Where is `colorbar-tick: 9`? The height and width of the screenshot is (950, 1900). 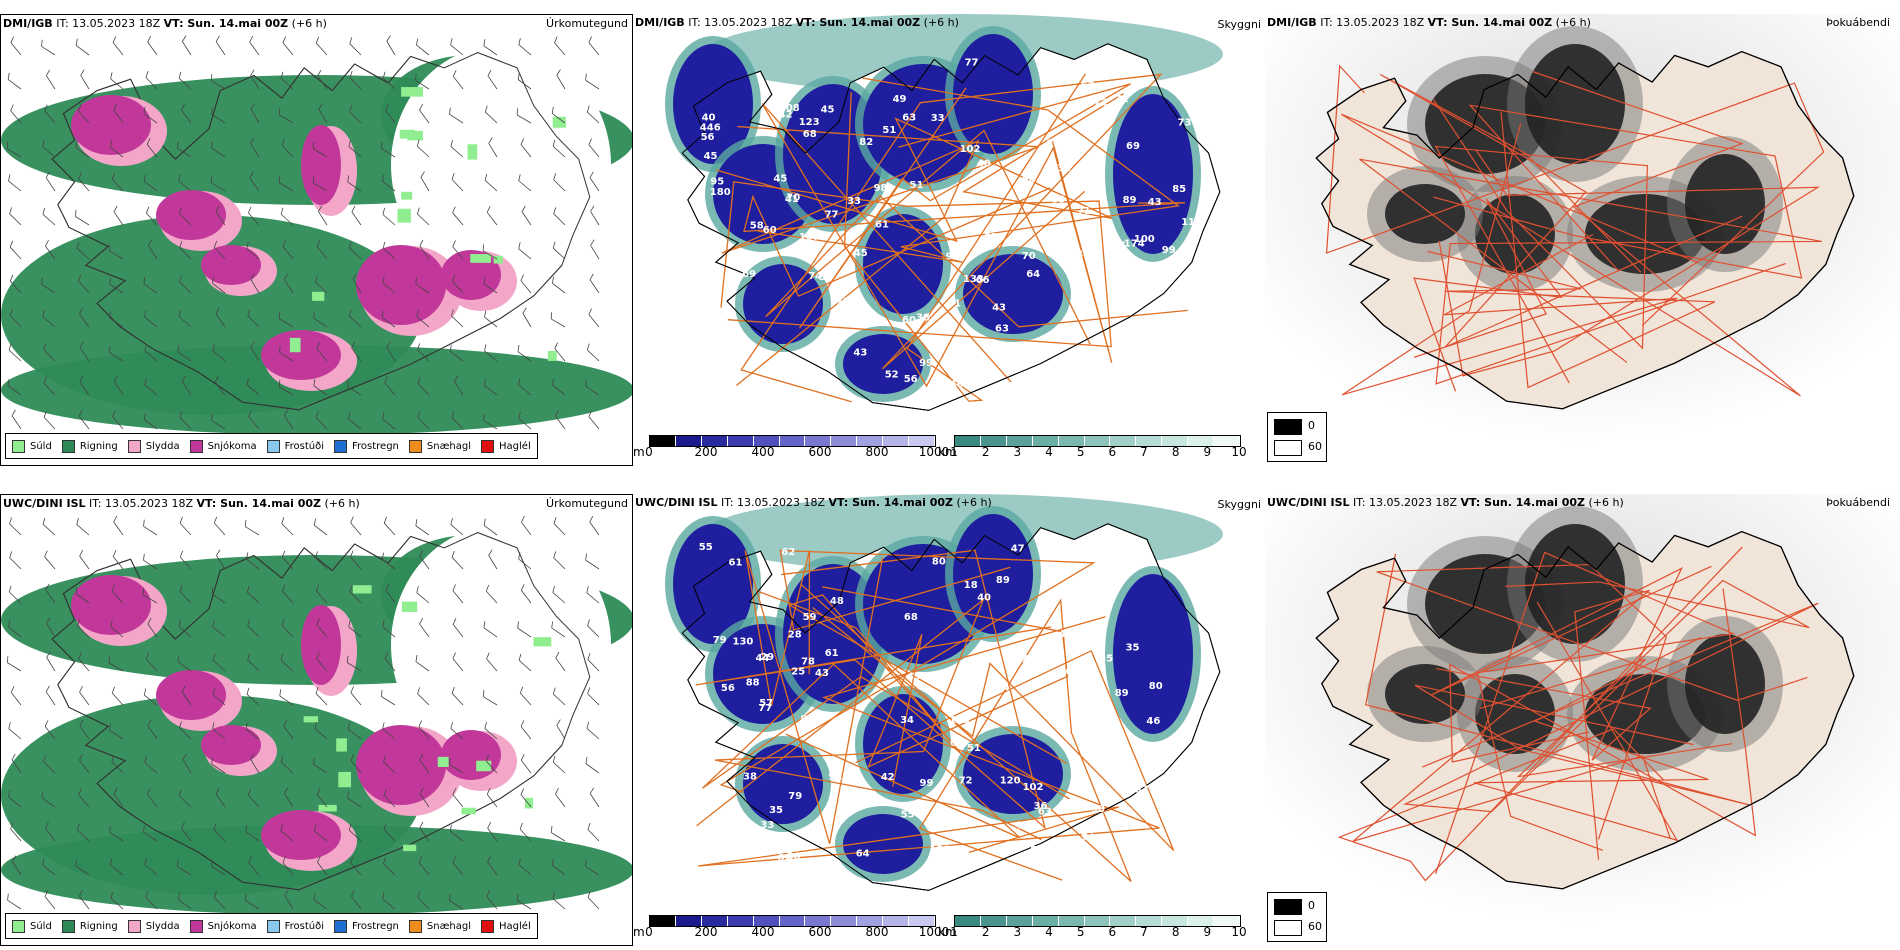
colorbar-tick: 9 is located at coordinates (1207, 932).